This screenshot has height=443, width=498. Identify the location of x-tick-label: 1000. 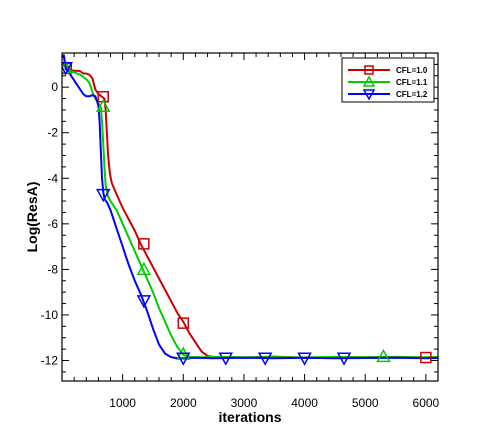
(122, 403).